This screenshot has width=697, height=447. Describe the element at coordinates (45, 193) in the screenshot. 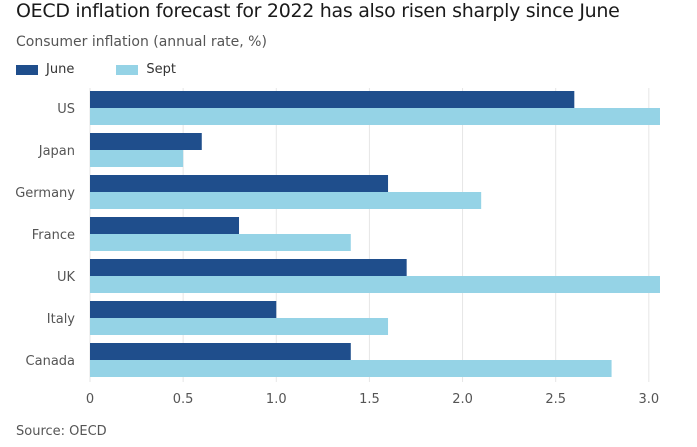

I see `y-tick-label: Germany` at that location.